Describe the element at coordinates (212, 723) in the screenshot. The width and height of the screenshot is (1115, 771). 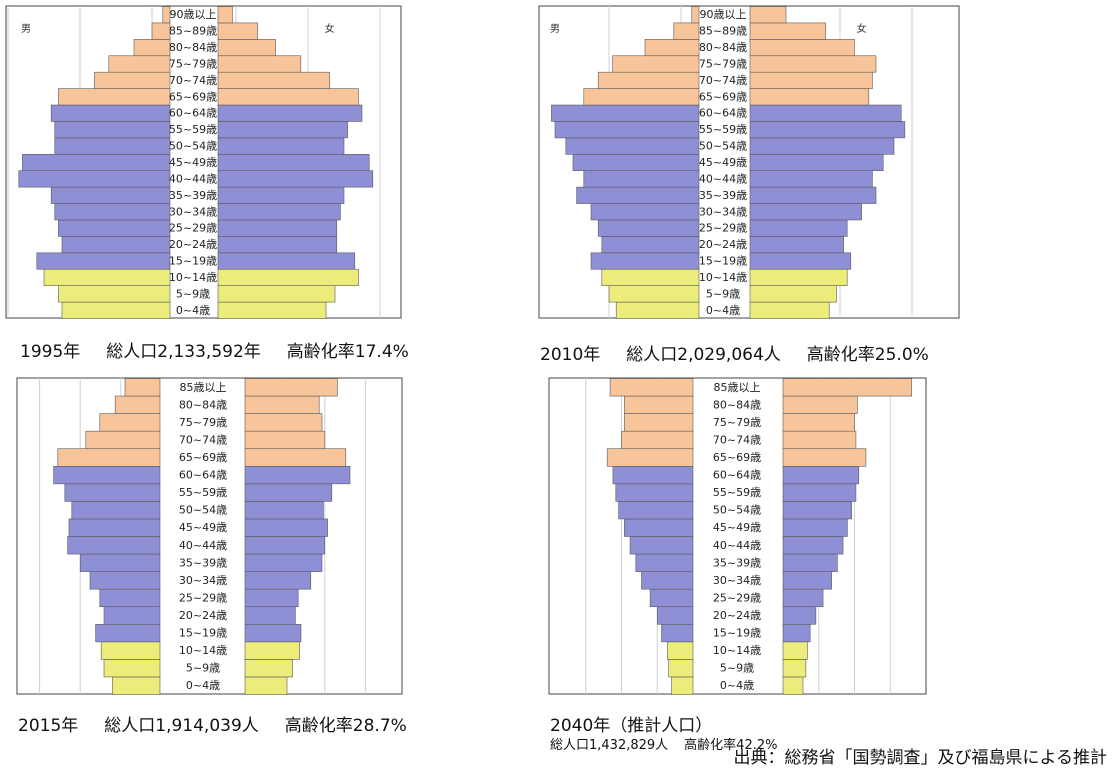
I see `caption-2015: 2015年 総人口1,914,039人 高齢化率28.7%` at that location.